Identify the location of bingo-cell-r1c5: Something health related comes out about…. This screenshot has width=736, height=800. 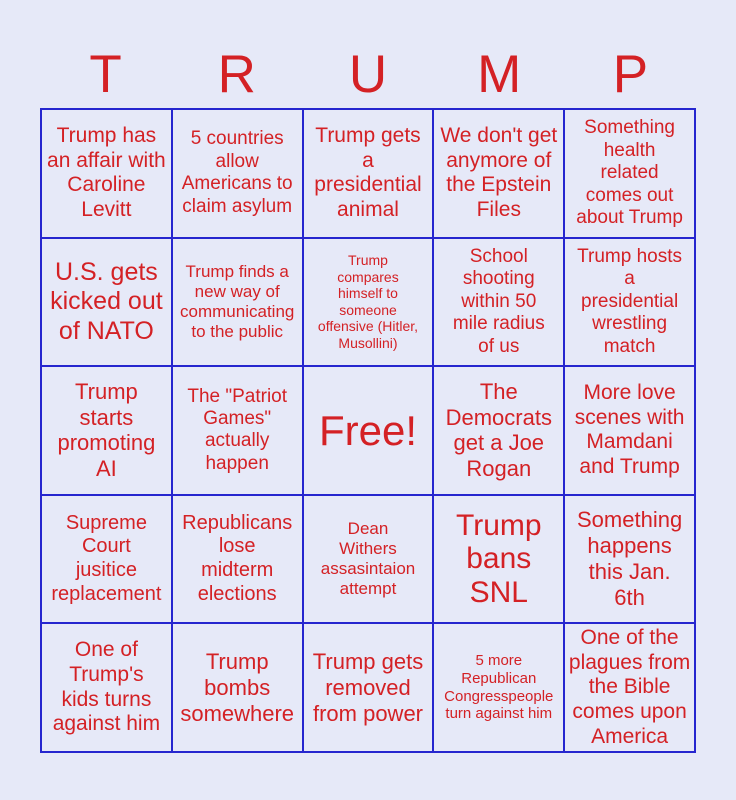
(629, 173).